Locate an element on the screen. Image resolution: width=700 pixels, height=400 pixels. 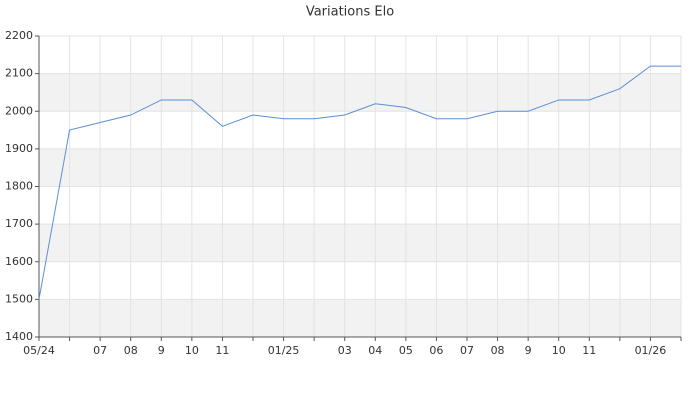
y-tick-label: 1900 is located at coordinates (19, 148).